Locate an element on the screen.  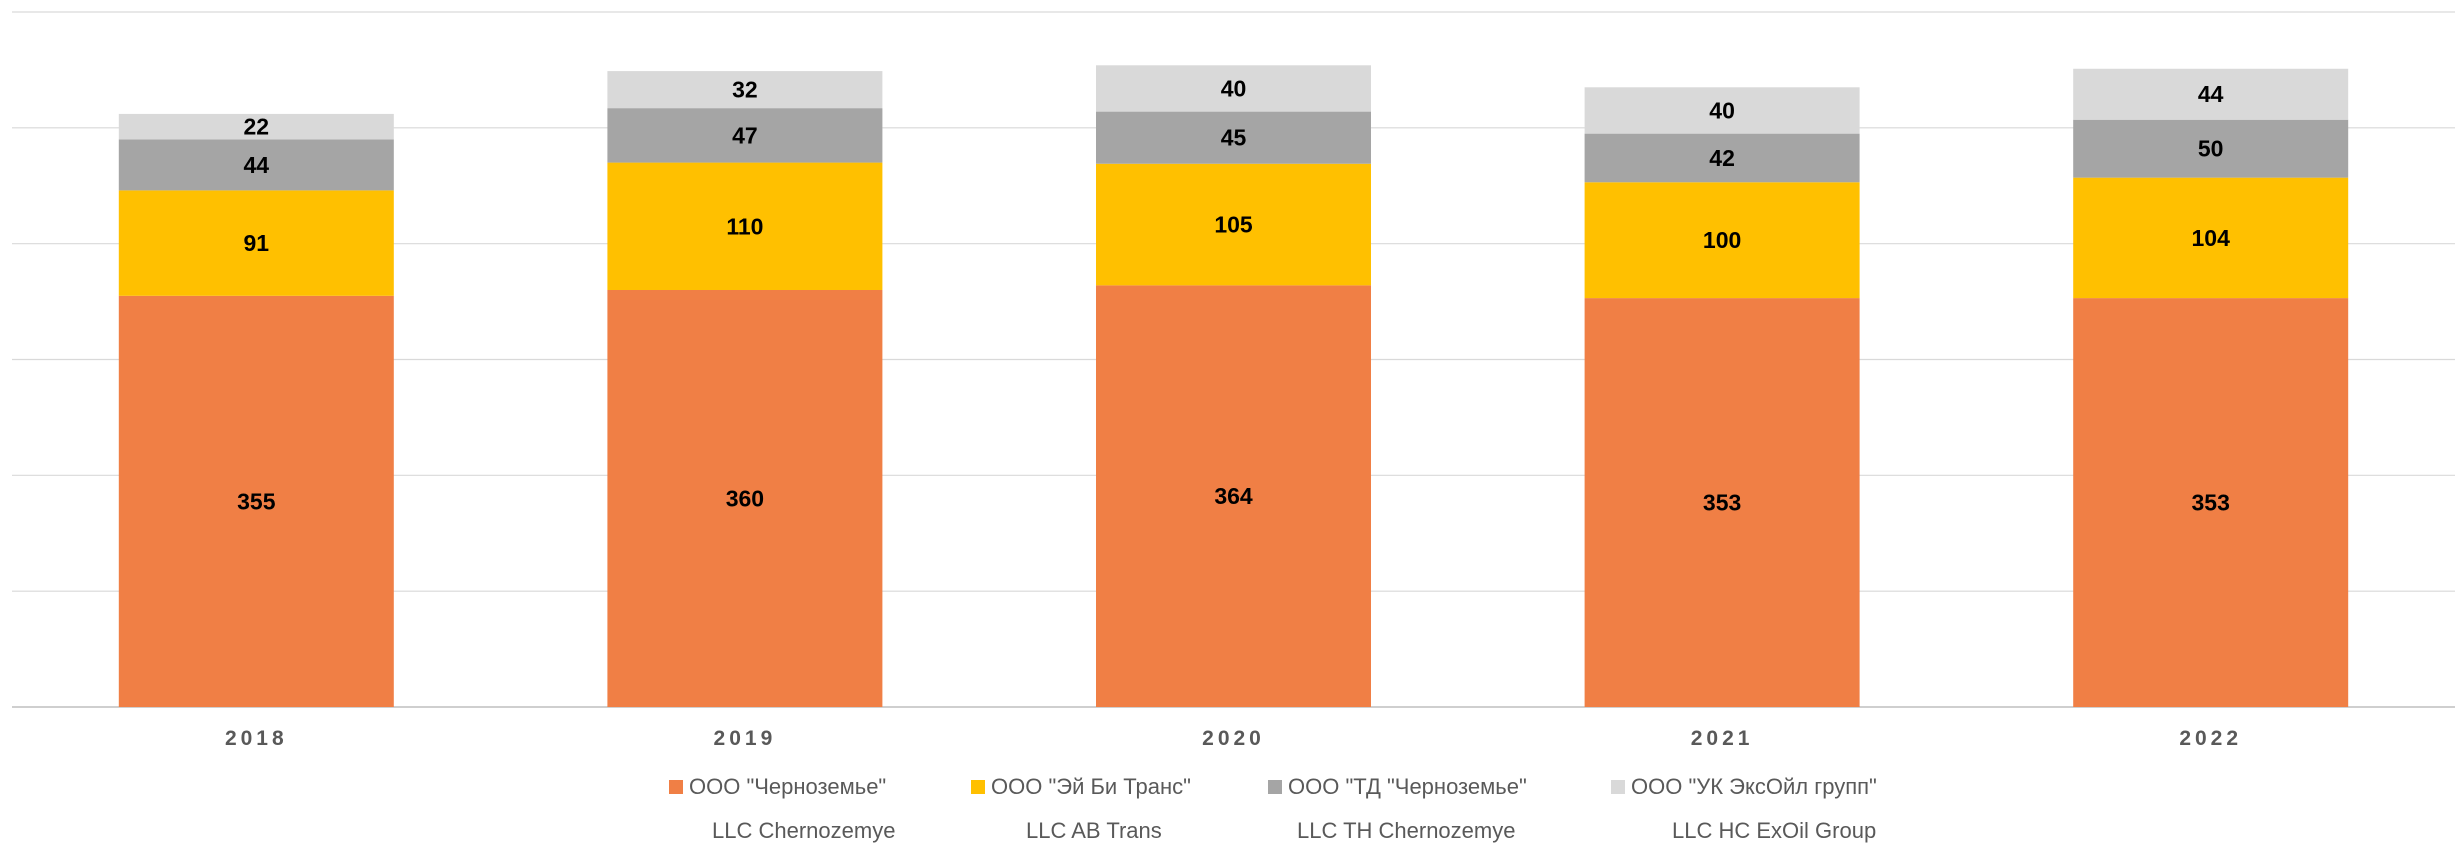
data-label: 47 is located at coordinates (745, 135).